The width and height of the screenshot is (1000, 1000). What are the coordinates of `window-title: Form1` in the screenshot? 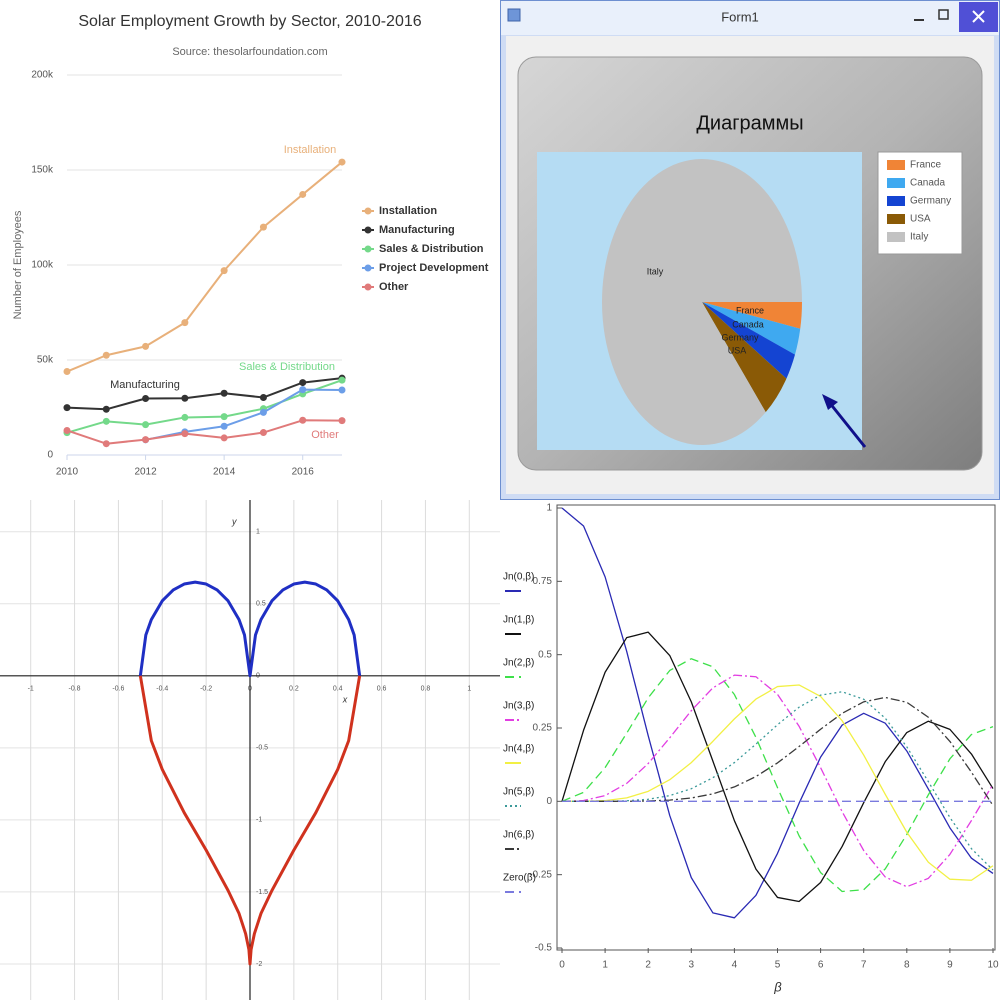 It's located at (740, 16).